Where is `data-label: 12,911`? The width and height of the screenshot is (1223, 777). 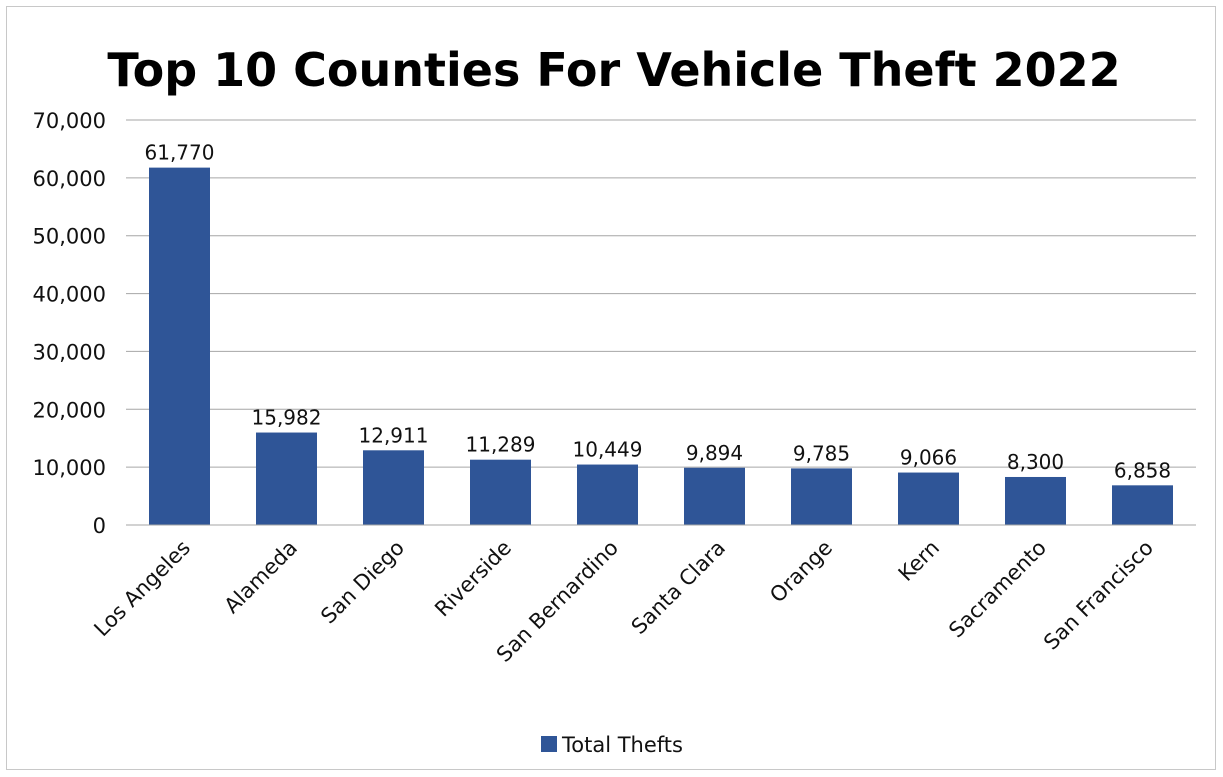 data-label: 12,911 is located at coordinates (394, 435).